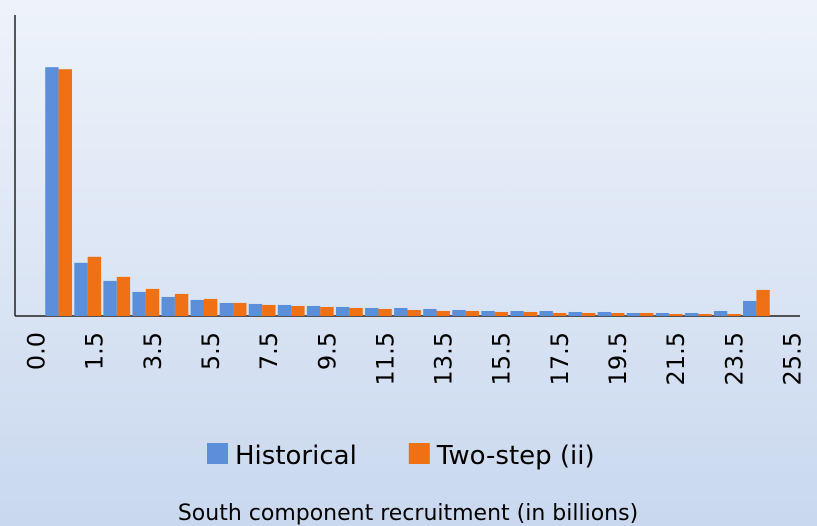  I want to click on x-tick-label: 0.0, so click(37, 351).